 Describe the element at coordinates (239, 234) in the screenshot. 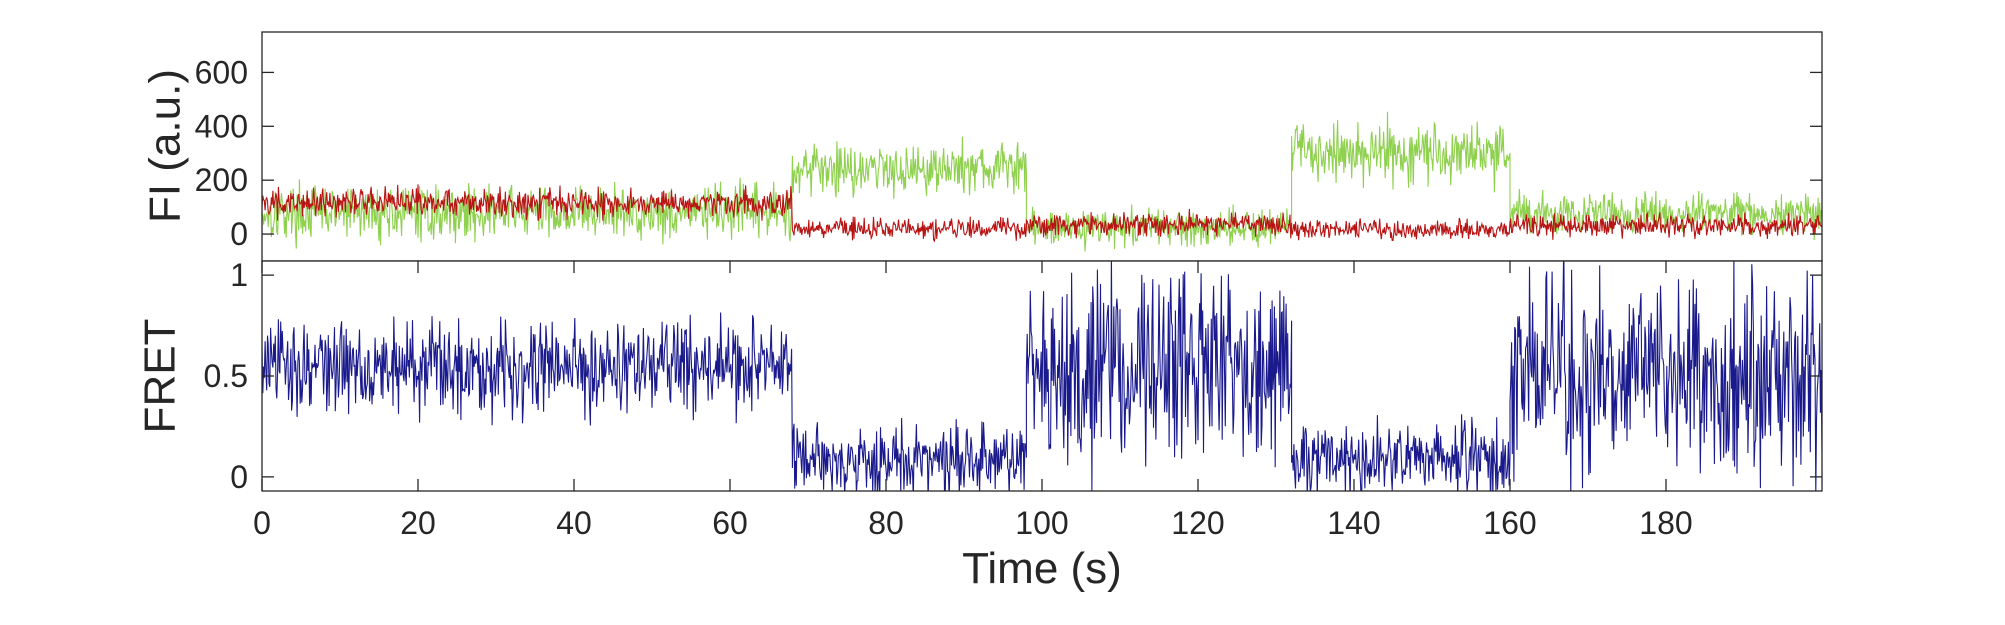

I see `fi-y-tick-label: 0` at that location.